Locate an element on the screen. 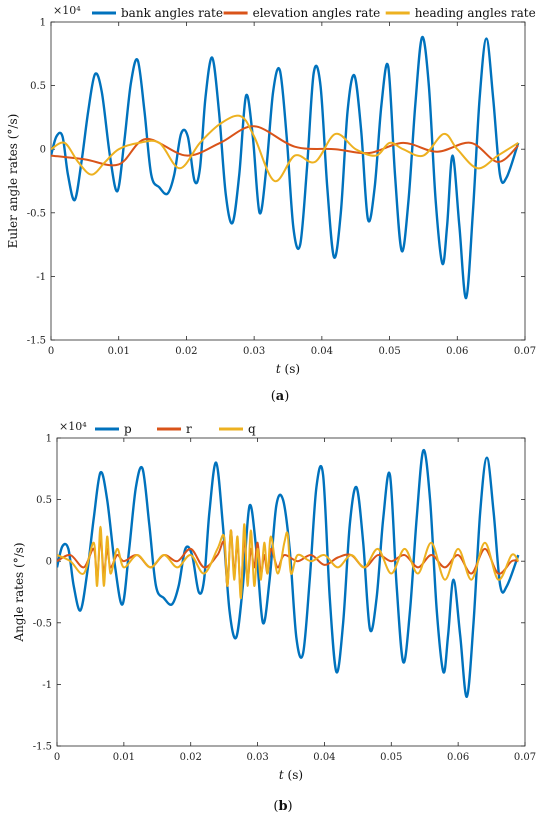 The image size is (550, 821). panel-caption: (a) is located at coordinates (280, 396).